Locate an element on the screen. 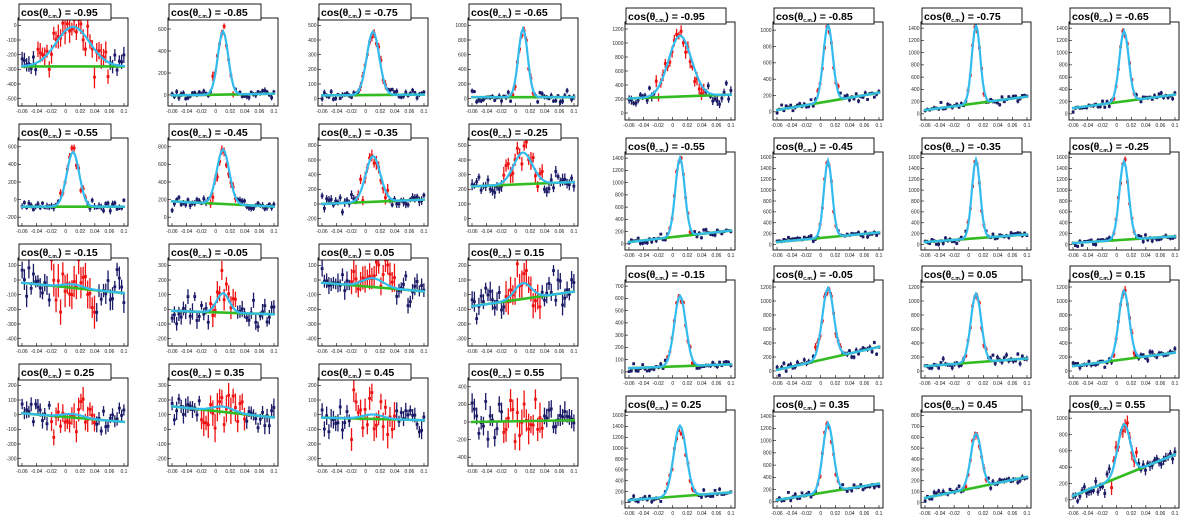  y-tick-label: 800 is located at coordinates (1063, 435).